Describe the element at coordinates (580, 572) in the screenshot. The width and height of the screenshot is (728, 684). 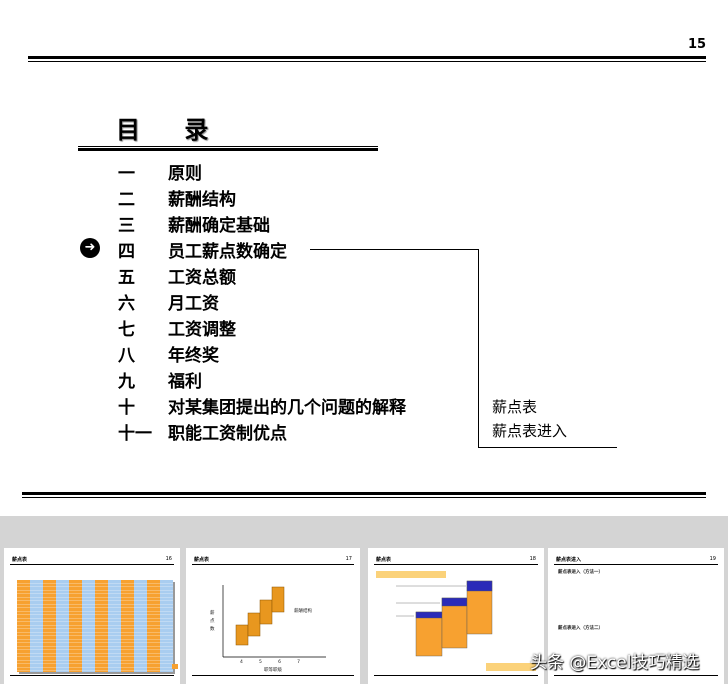
I see `method-1-heading: 薪点表进入（方法一）` at that location.